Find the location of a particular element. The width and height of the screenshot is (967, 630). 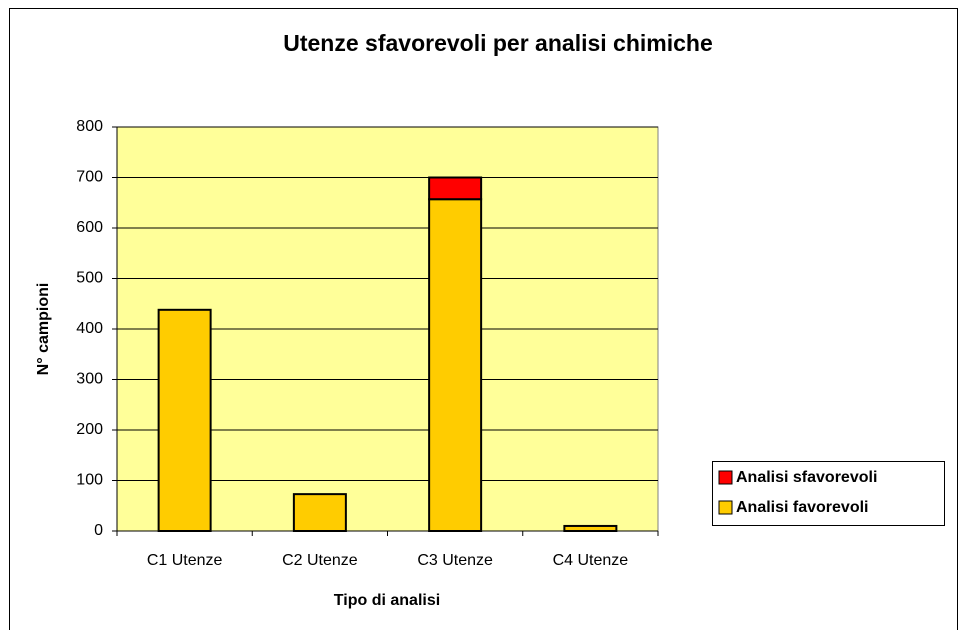

x-axis-label: Tipo di analisi is located at coordinates (387, 600).